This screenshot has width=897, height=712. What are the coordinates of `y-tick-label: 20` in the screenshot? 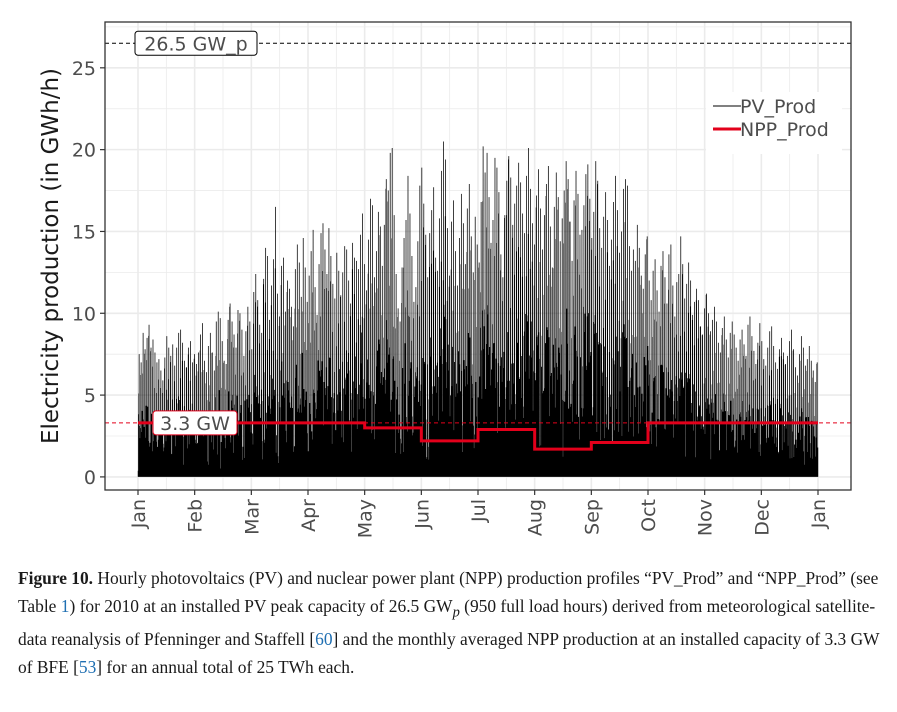 It's located at (84, 151).